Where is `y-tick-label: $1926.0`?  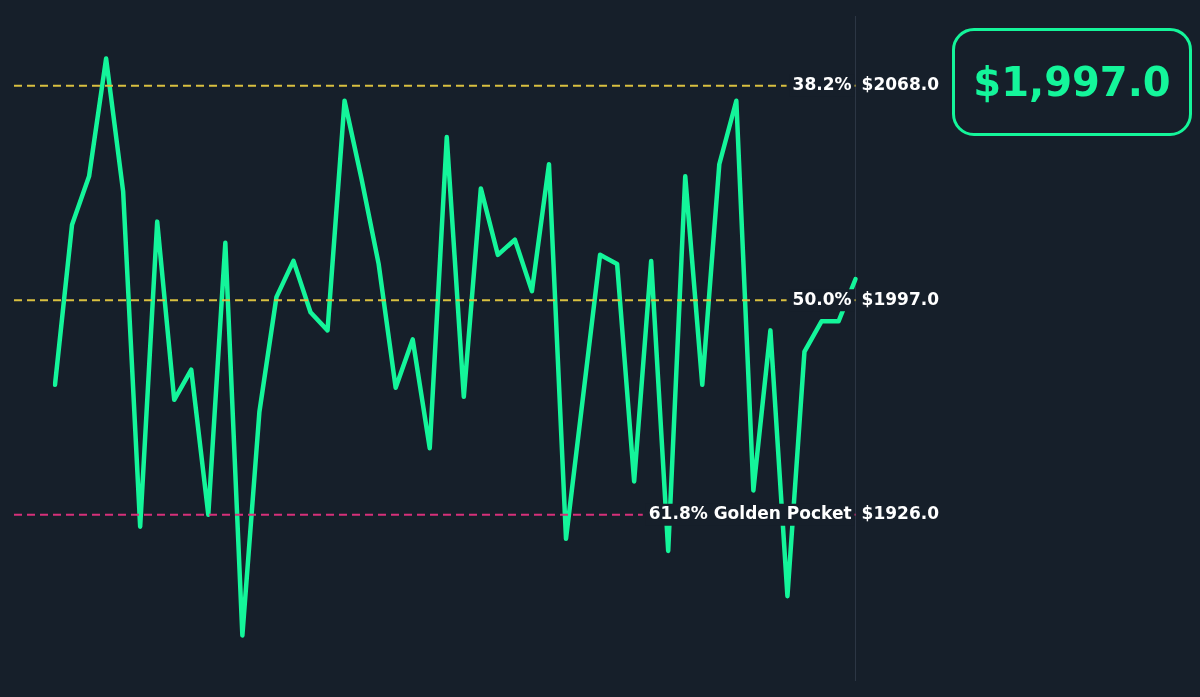
y-tick-label: $1926.0 is located at coordinates (900, 513).